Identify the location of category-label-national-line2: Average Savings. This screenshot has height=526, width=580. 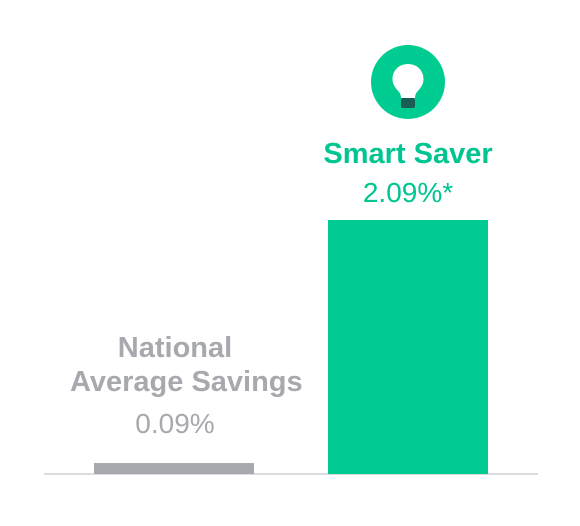
(186, 382).